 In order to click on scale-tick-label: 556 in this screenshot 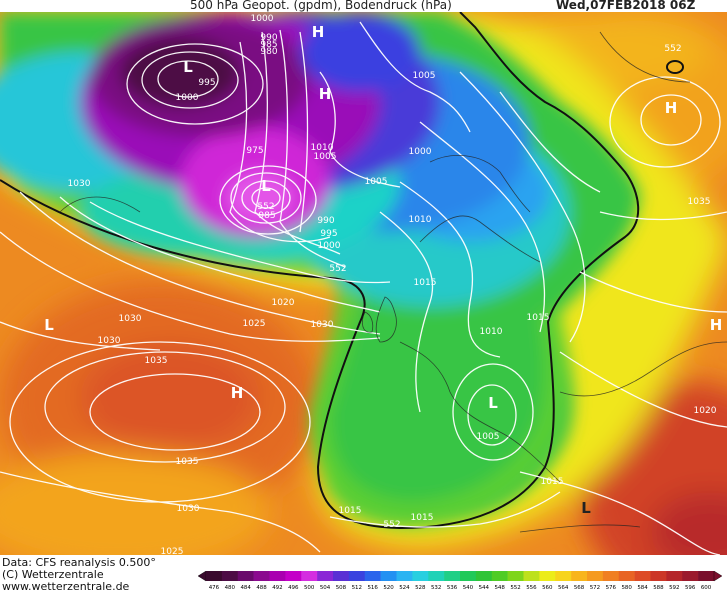, I will do `click(531, 588)`.